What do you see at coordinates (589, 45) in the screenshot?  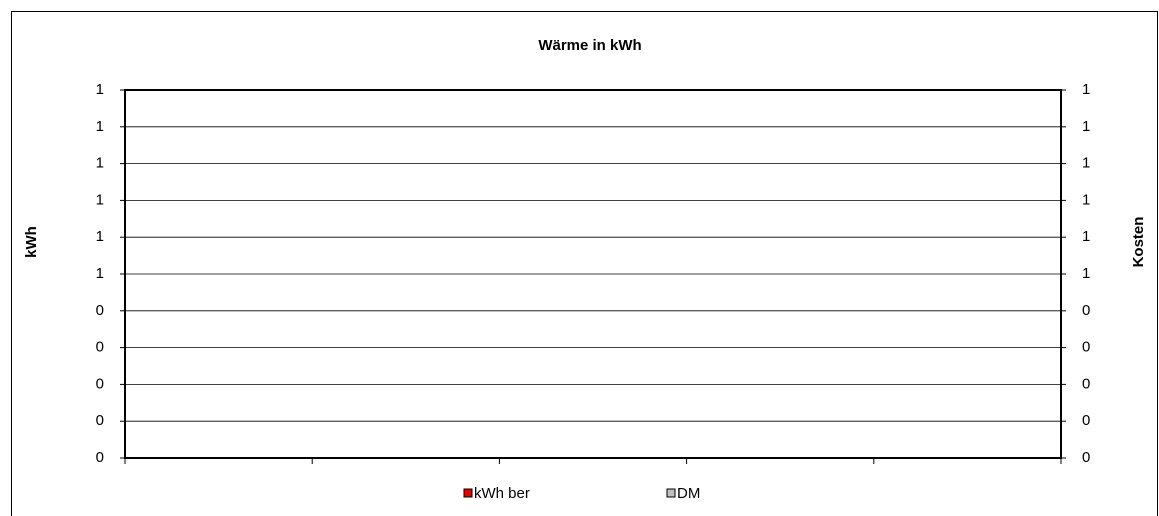 I see `chart-title: Wärme in kWh` at bounding box center [589, 45].